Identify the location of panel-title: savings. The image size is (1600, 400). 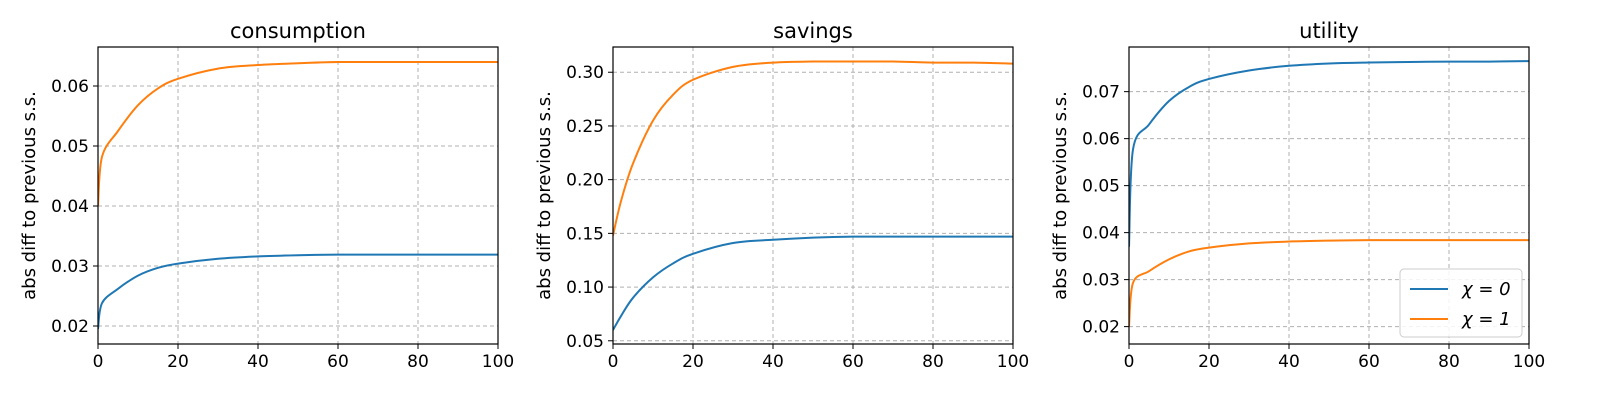
(813, 31).